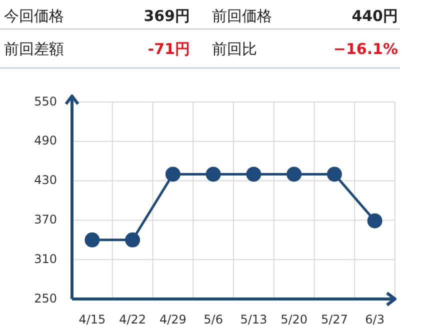 This screenshot has width=428, height=334. I want to click on x-tick-label: 4/29, so click(172, 319).